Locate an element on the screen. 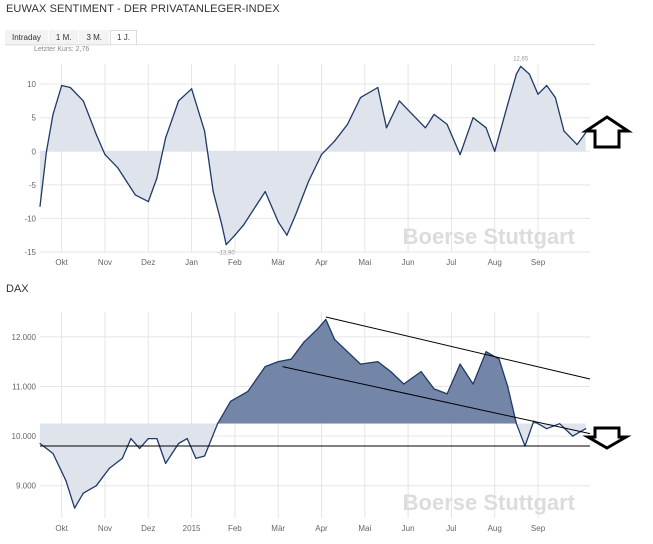 The width and height of the screenshot is (653, 544). dax-xtick-label: Mär is located at coordinates (278, 528).